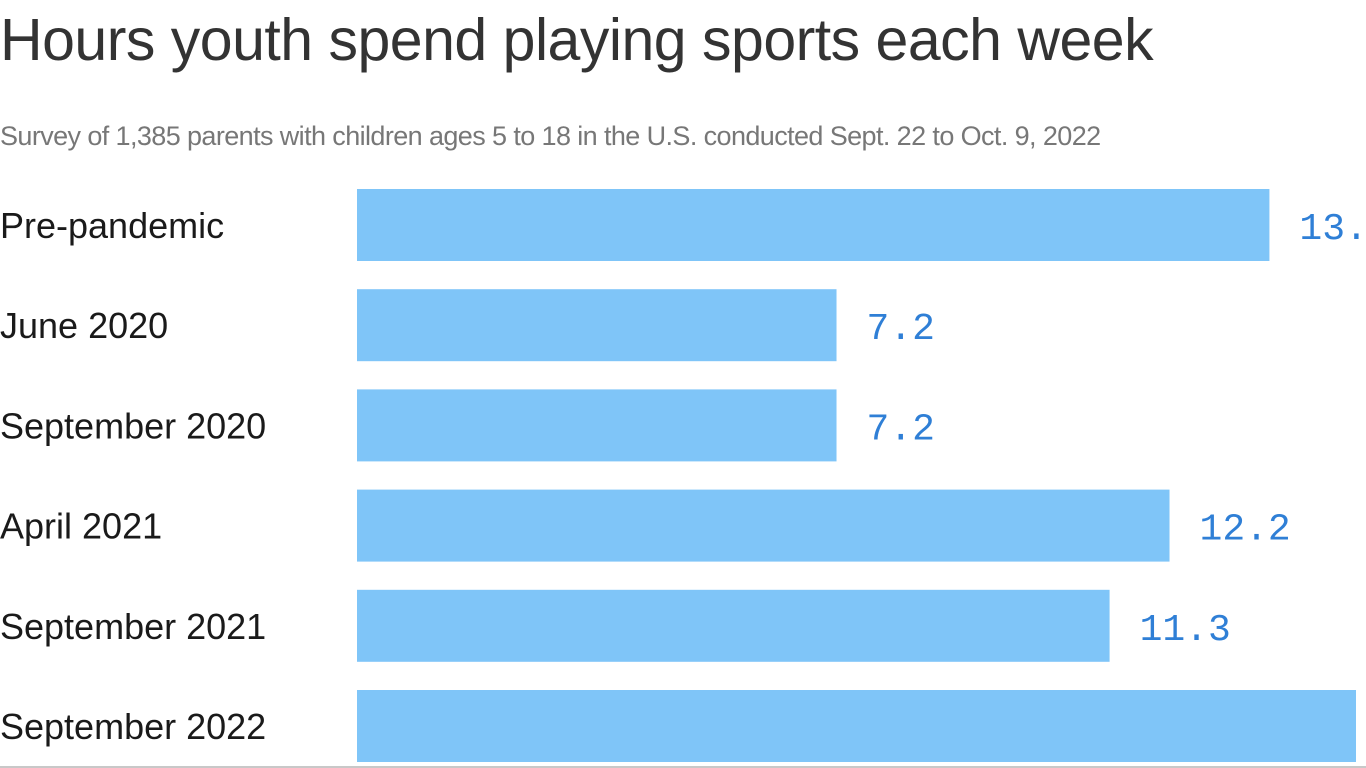 This screenshot has width=1366, height=768. I want to click on category-label-0: Pre-pandemic, so click(112, 225).